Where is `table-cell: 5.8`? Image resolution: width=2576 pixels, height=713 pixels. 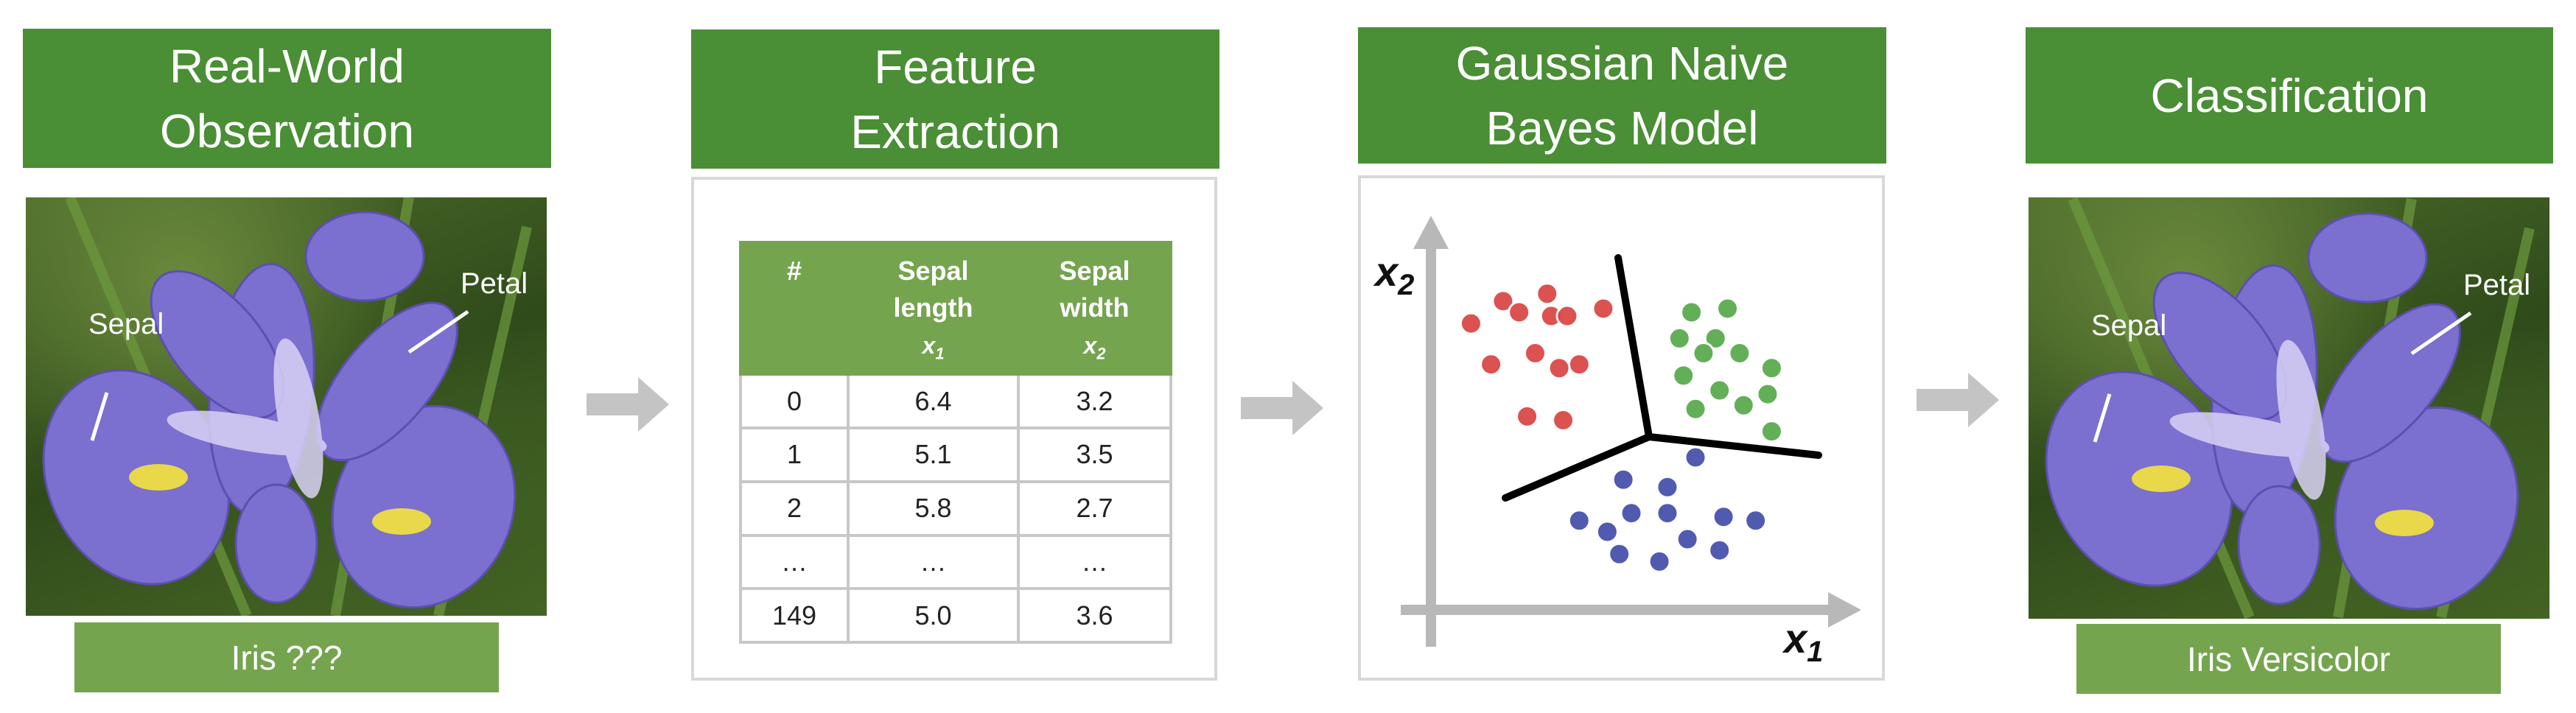 table-cell: 5.8 is located at coordinates (933, 508).